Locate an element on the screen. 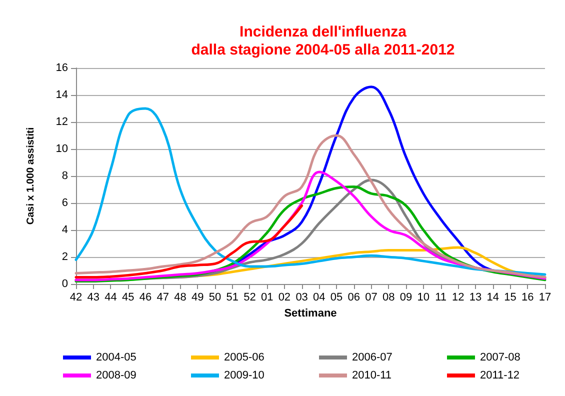  y-tick-label: 6 is located at coordinates (65, 203).